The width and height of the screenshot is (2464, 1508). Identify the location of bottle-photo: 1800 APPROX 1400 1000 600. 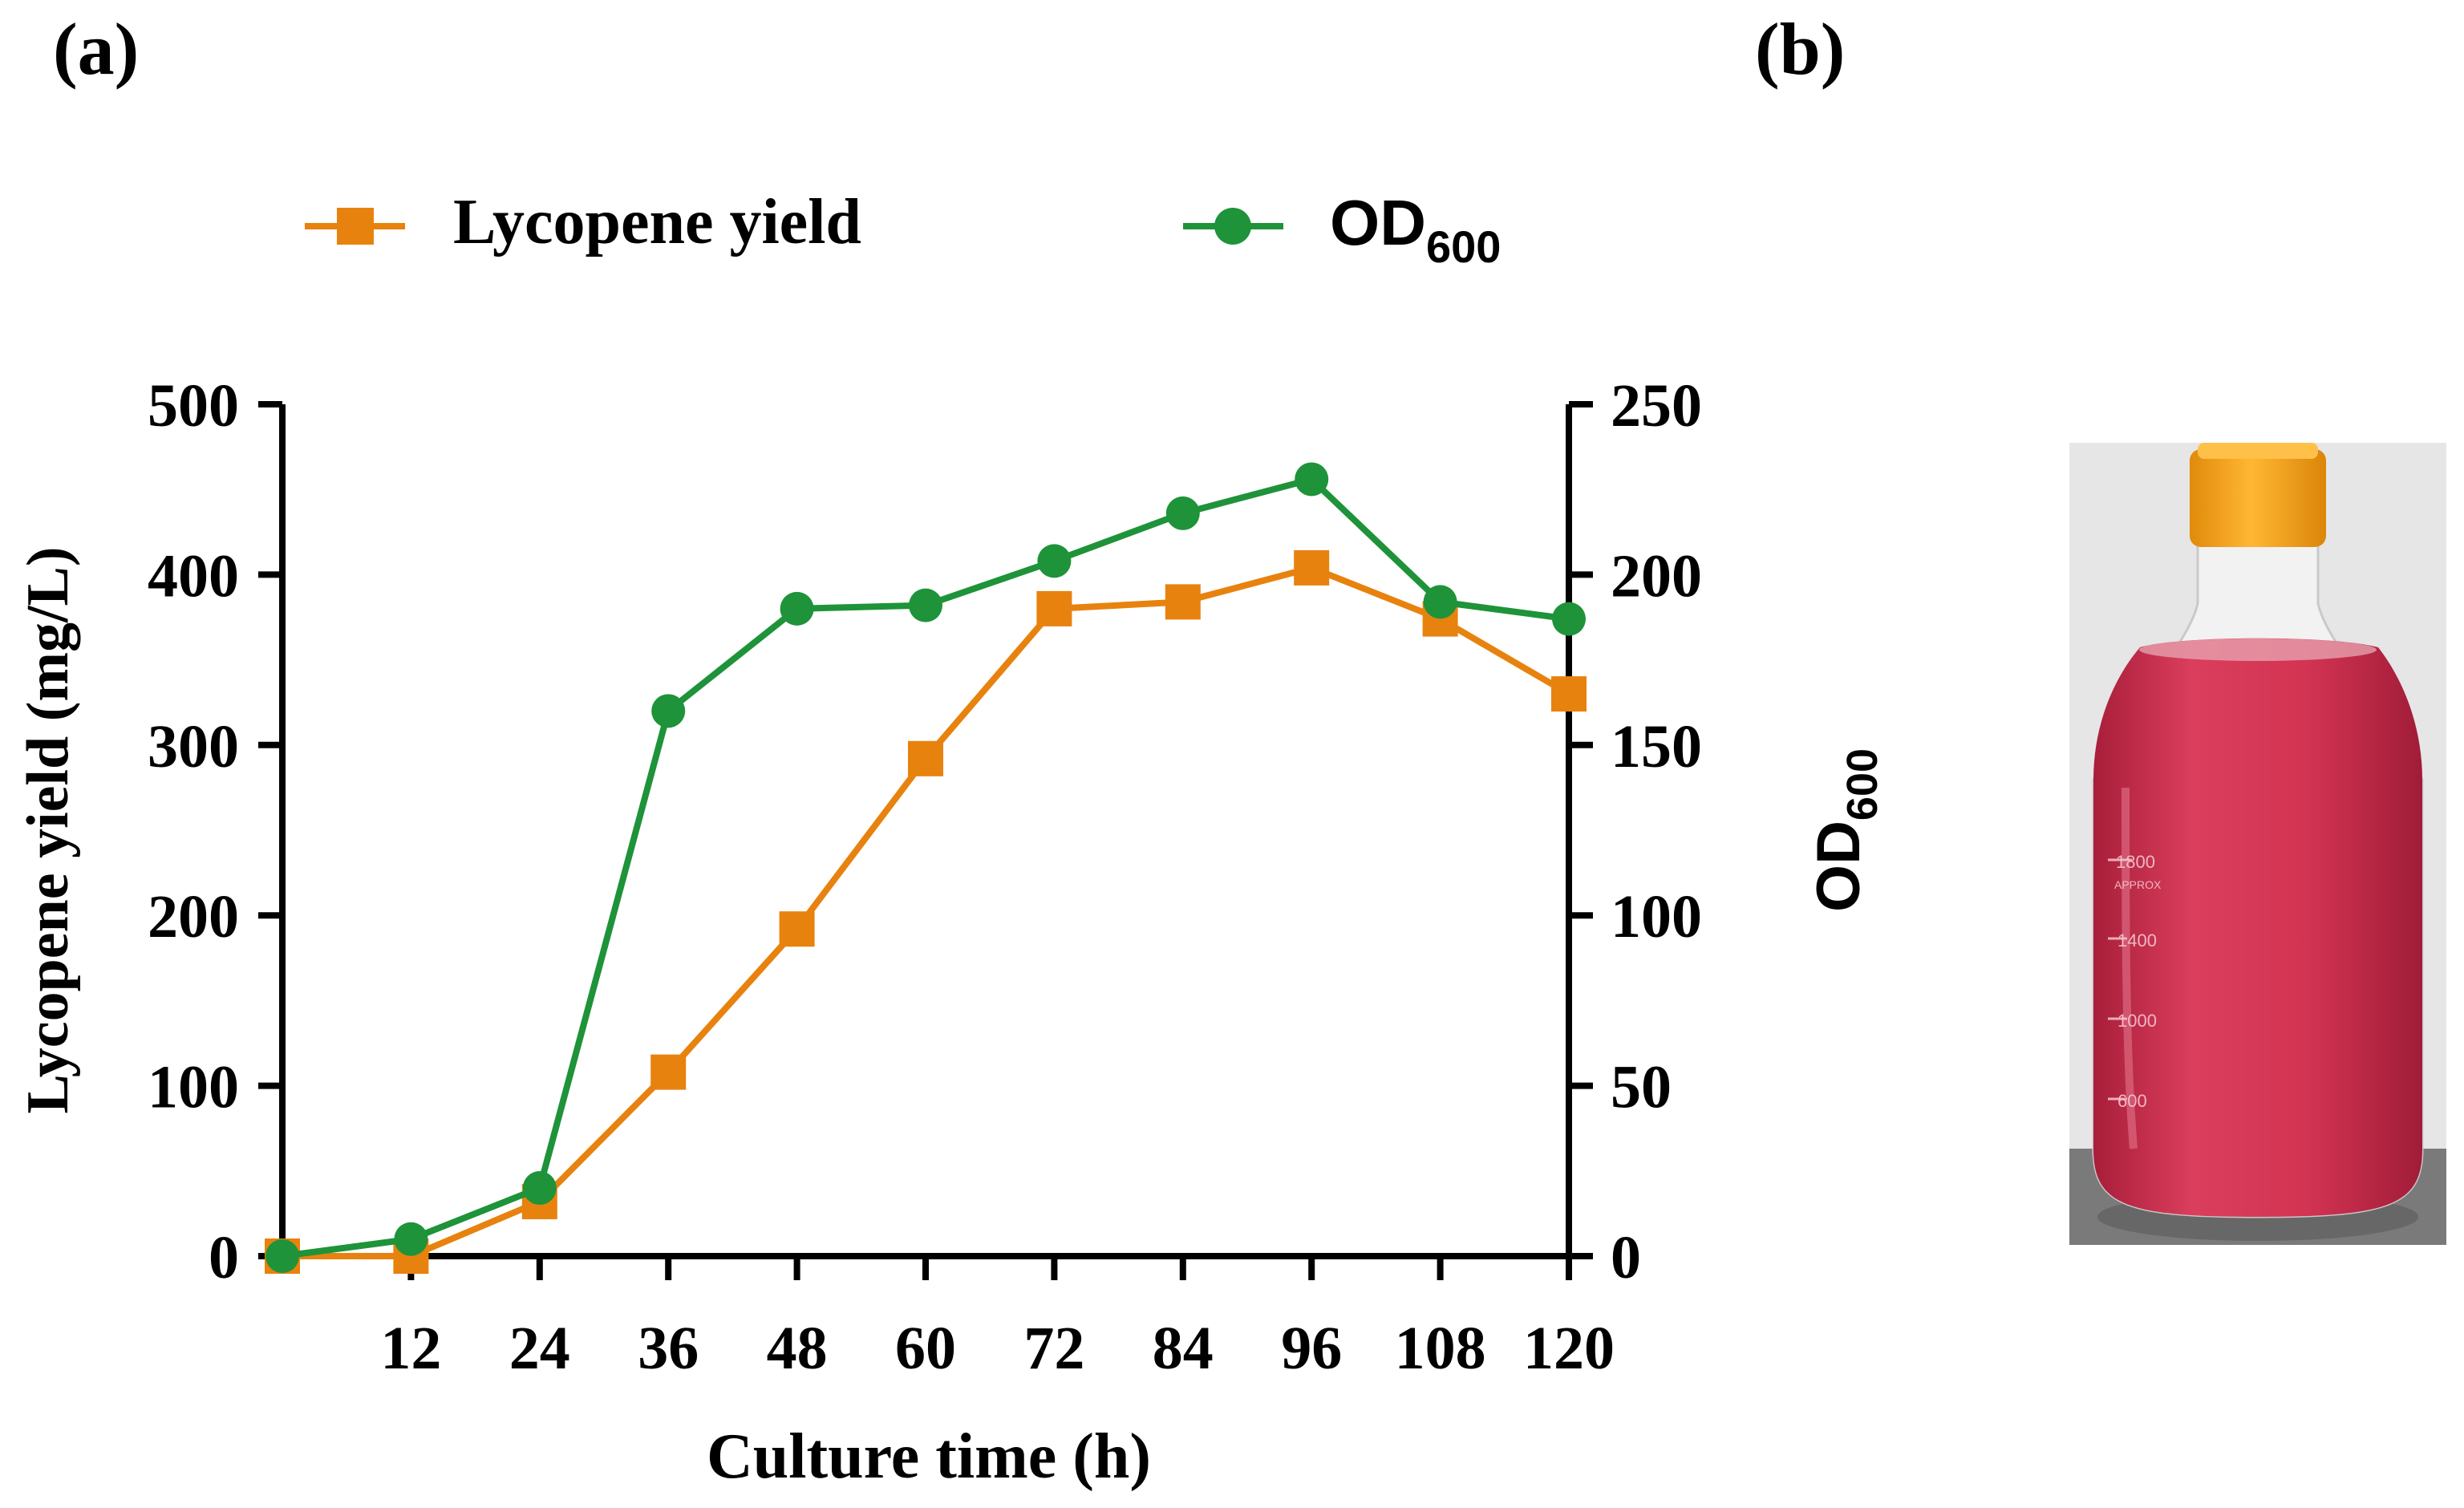
(2257, 844).